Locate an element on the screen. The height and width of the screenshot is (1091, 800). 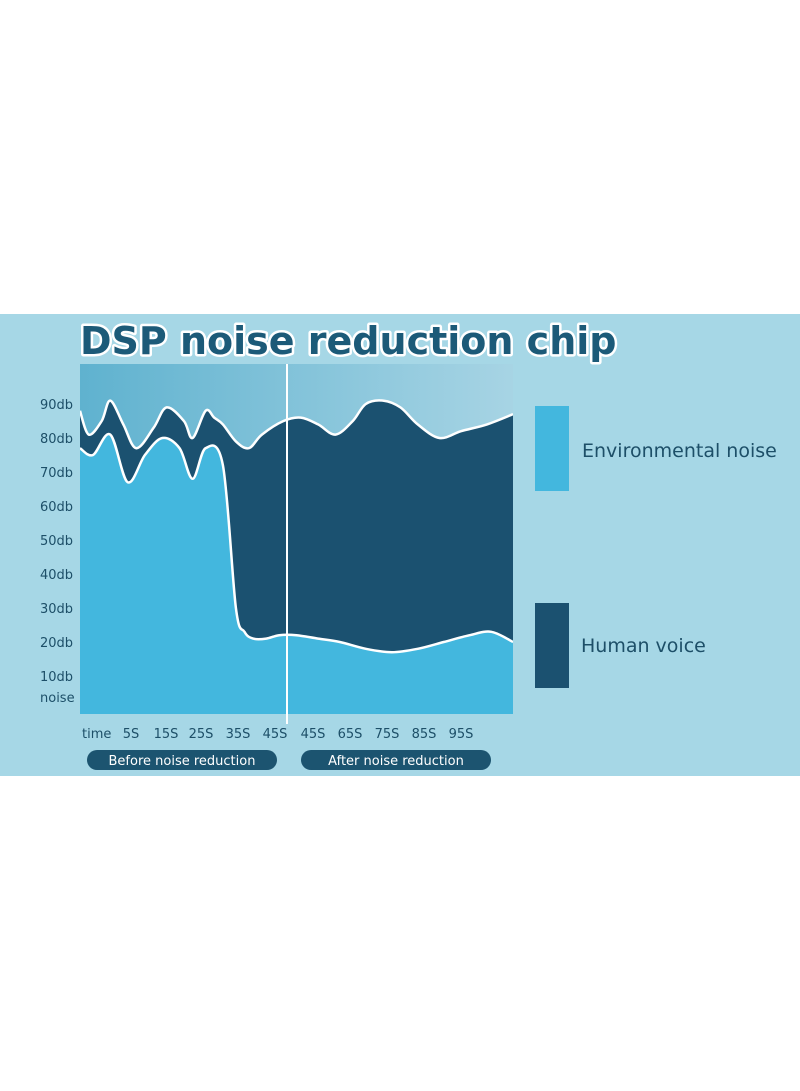
section-pill-before: Before noise reduction is located at coordinates (182, 760).